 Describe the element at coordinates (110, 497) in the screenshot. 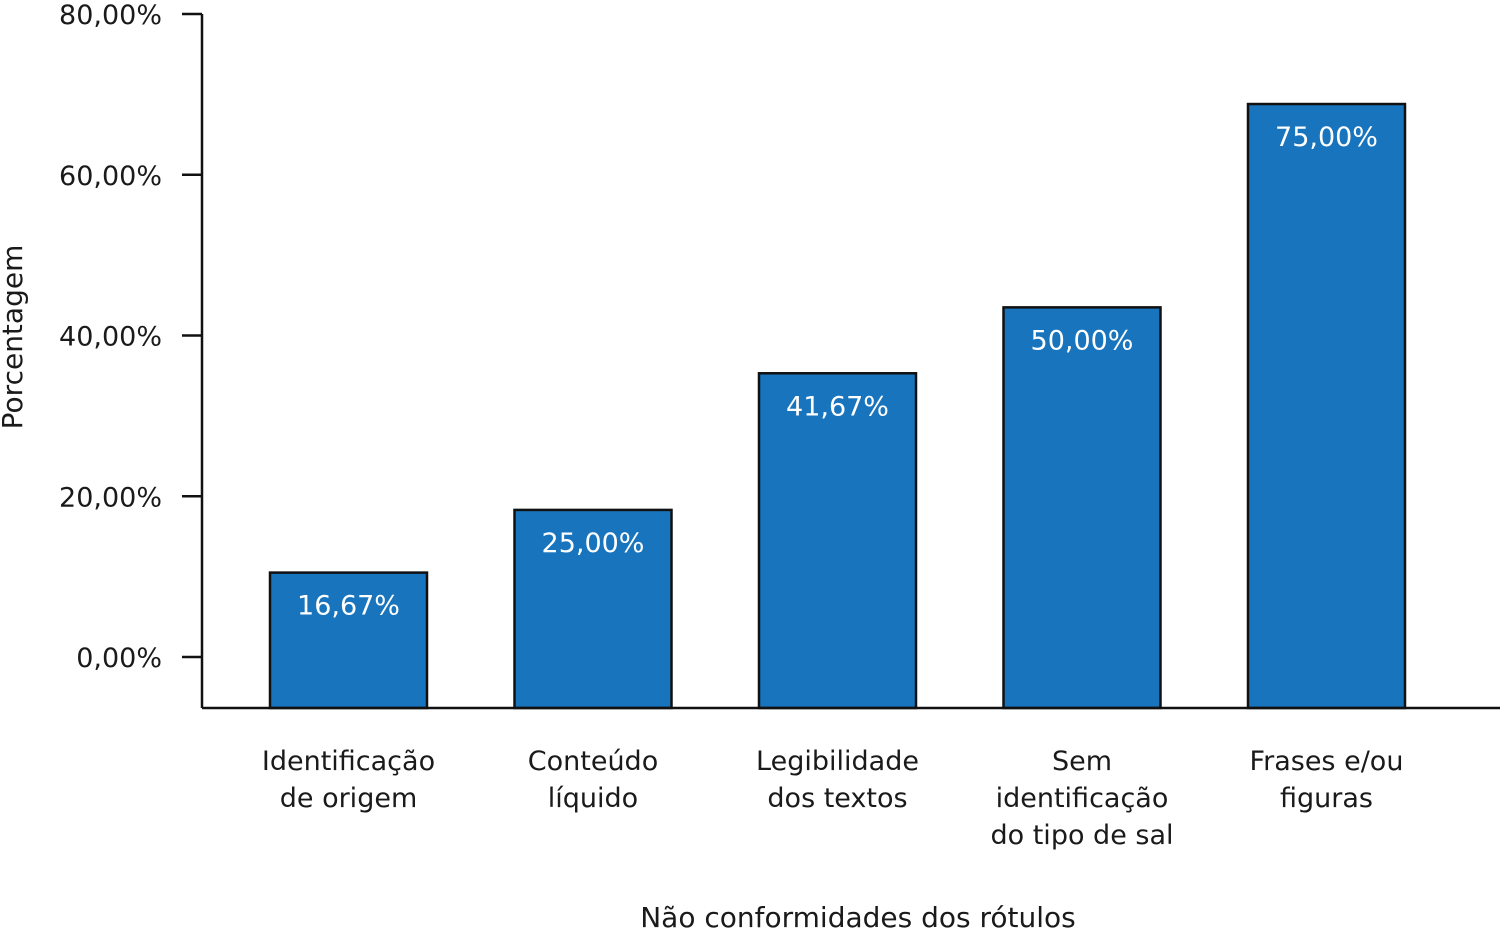

I see `y-tick-label: 20,00%` at that location.